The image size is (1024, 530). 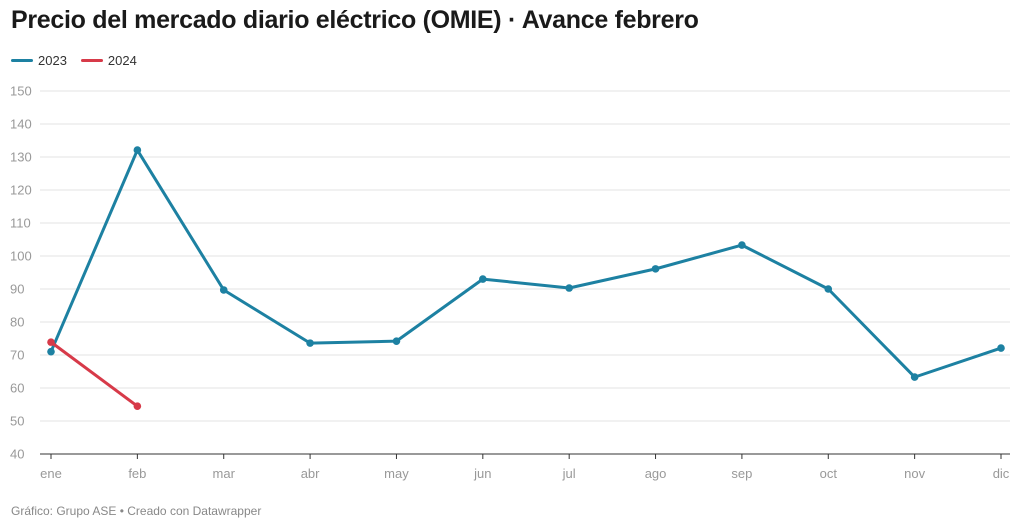 I want to click on y-tick-label: 150, so click(x=21, y=91).